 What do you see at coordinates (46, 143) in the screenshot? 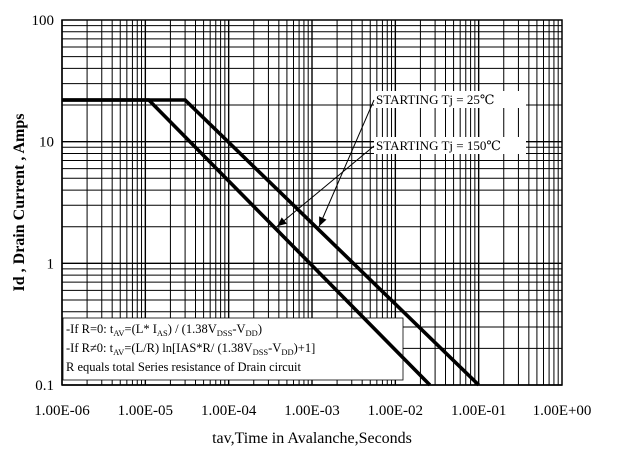
I see `y-tick-label: 10` at bounding box center [46, 143].